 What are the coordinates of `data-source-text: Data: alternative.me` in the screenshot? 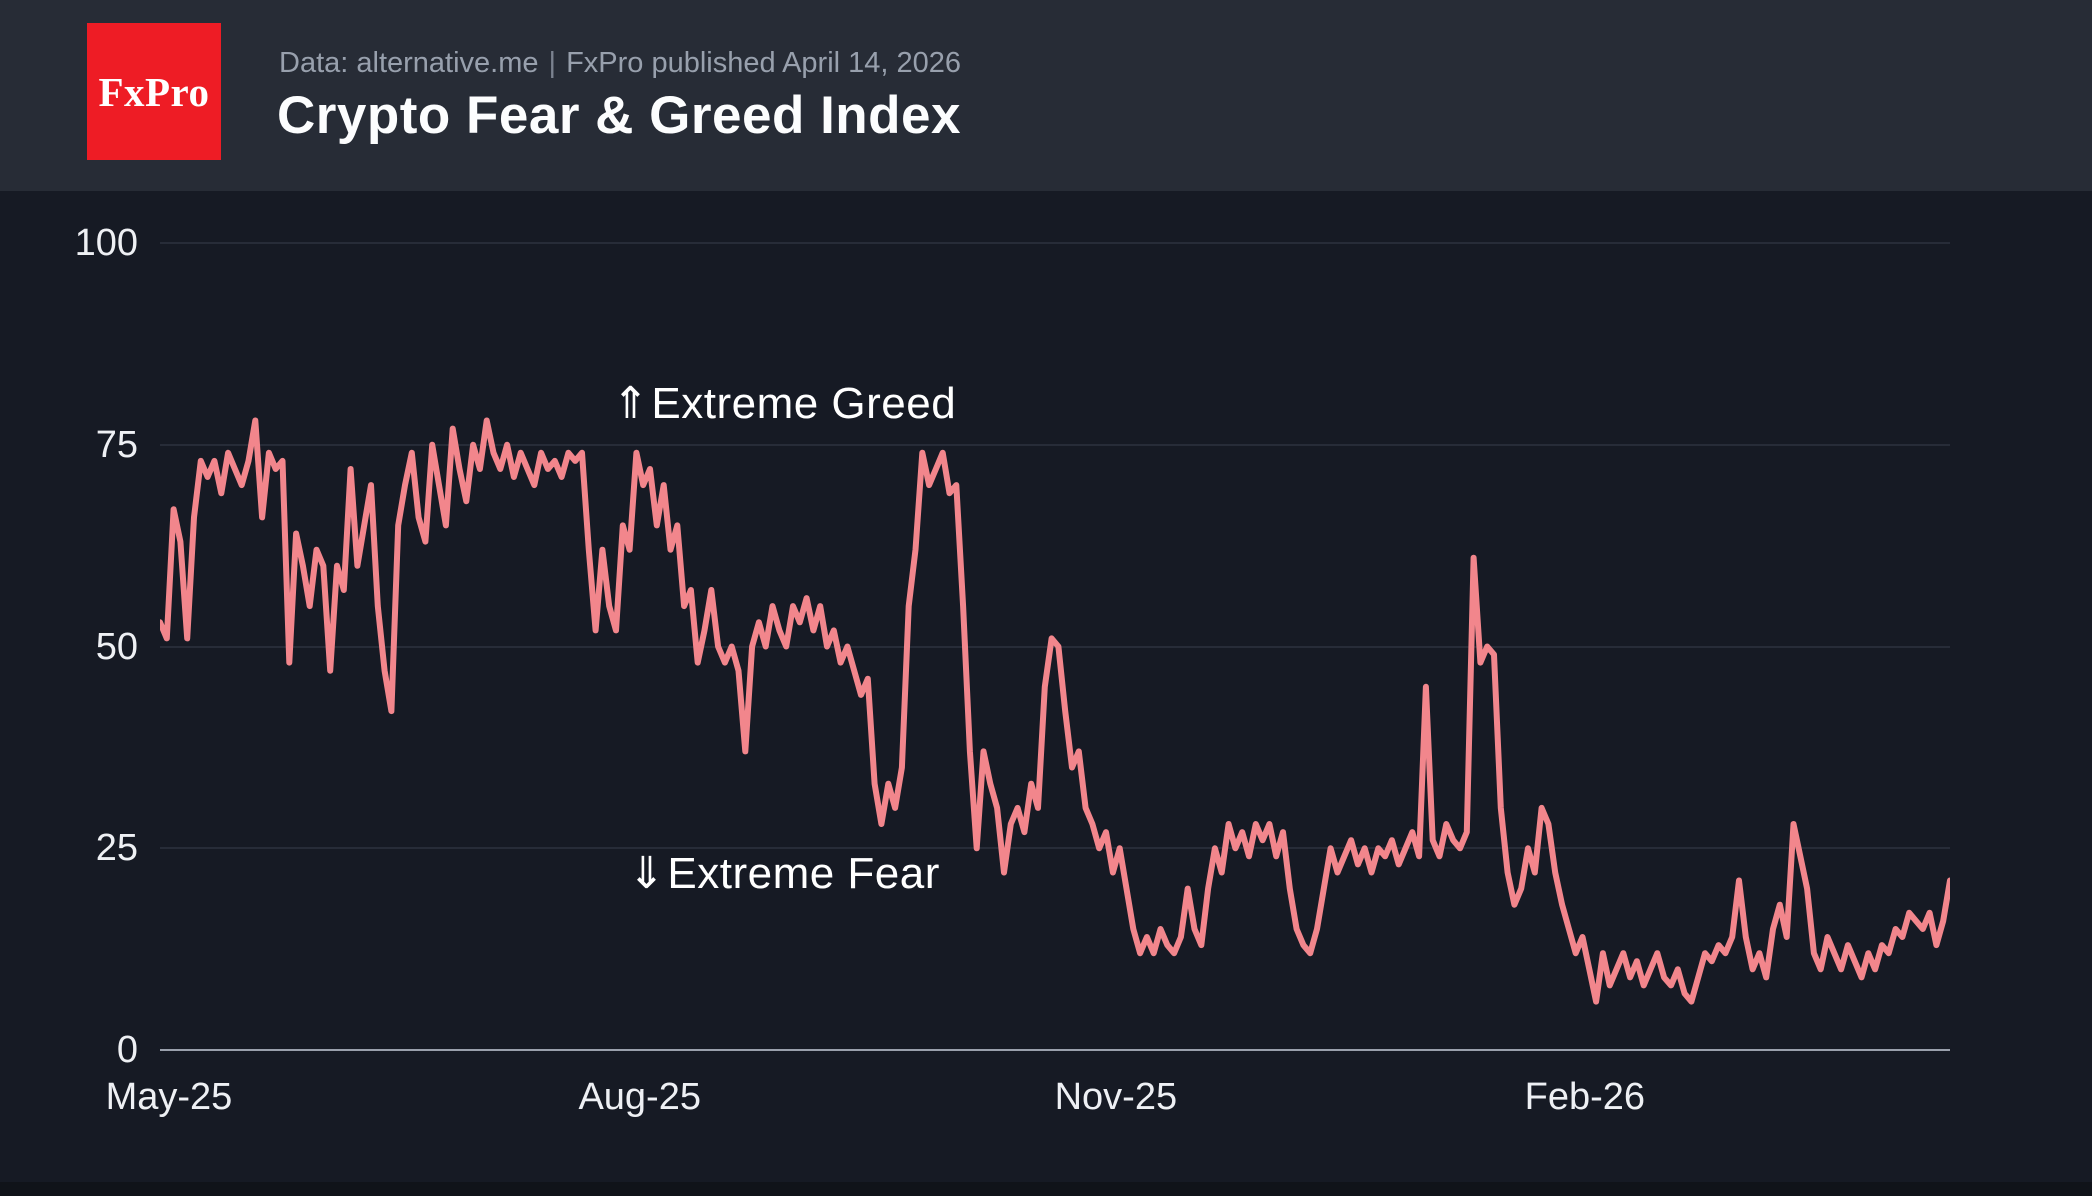 It's located at (409, 63).